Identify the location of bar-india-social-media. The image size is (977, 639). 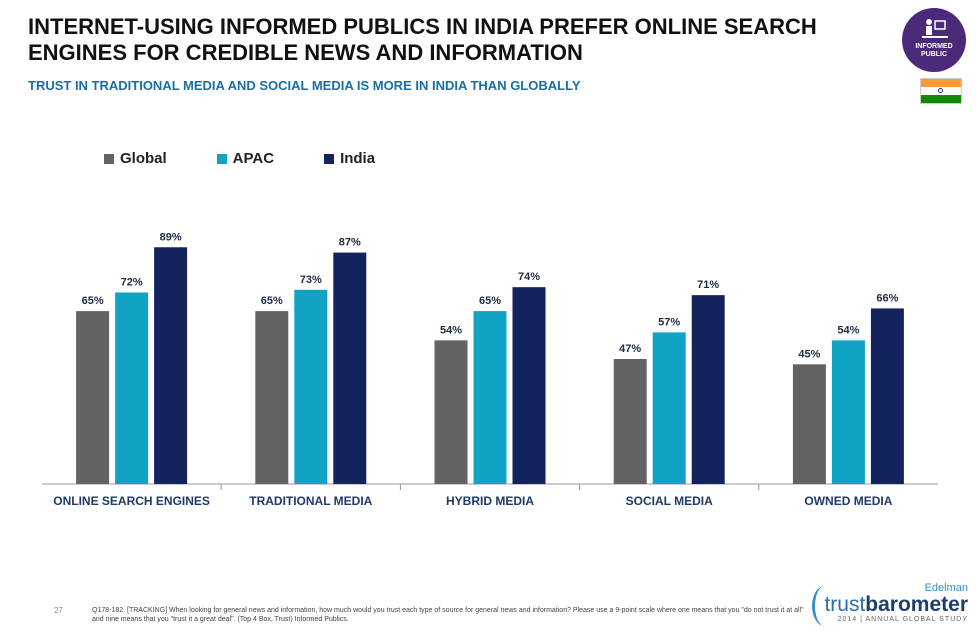
(708, 389).